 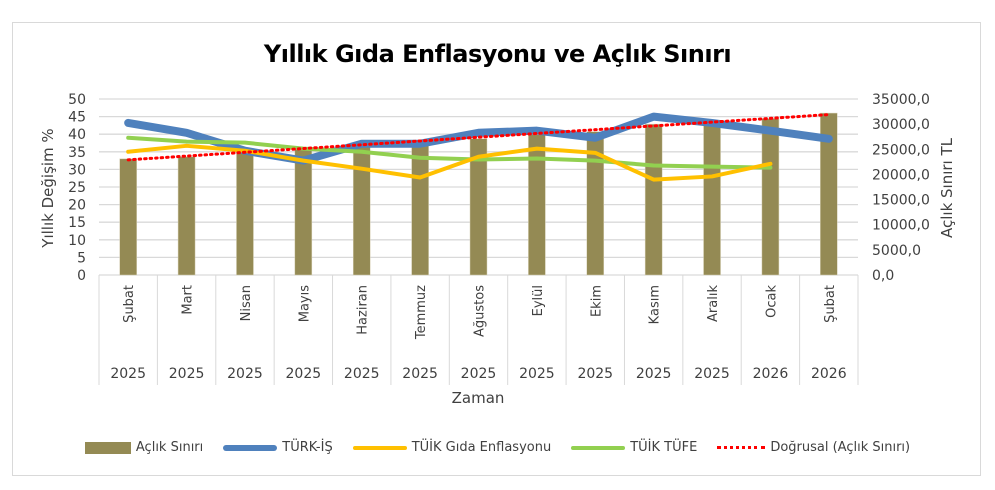 I want to click on y2-tick-label: 25000,0, so click(x=901, y=150).